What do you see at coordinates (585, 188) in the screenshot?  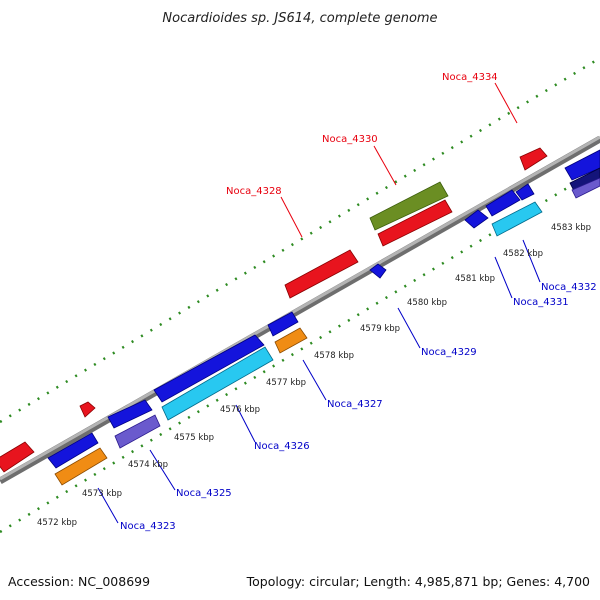 I see `gene-arrow-purple-upper-right` at bounding box center [585, 188].